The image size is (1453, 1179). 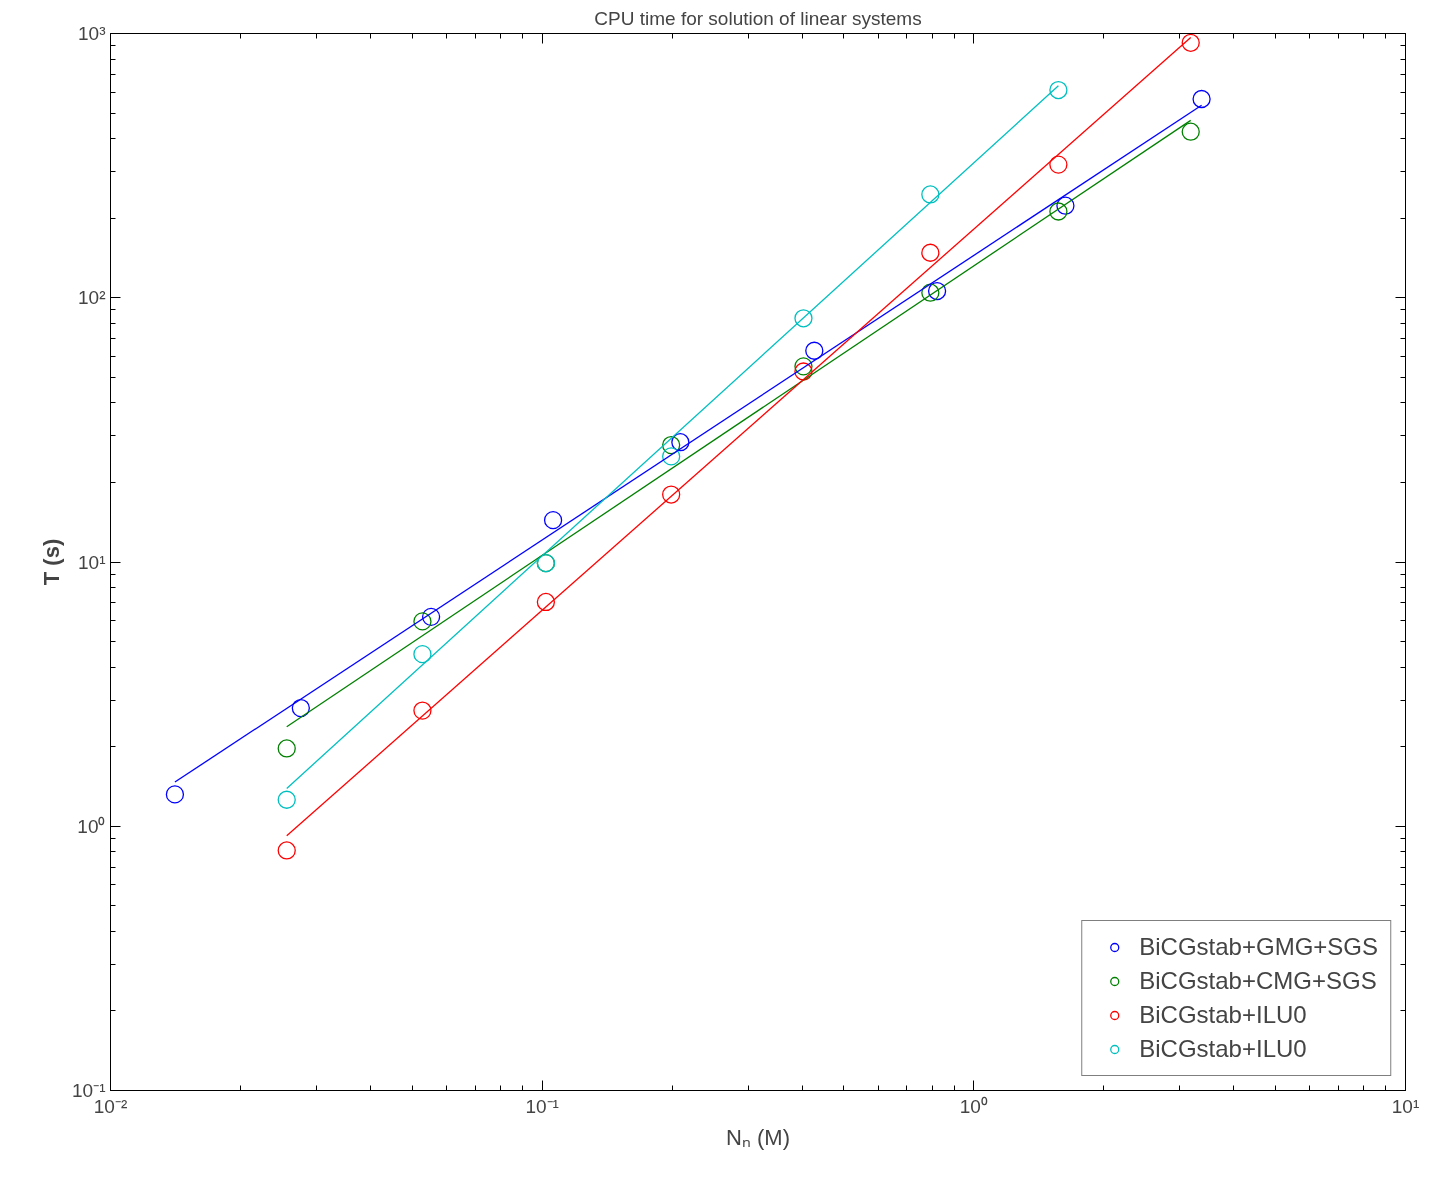 I want to click on x-axis-title: Nₙ (M), so click(x=758, y=1137).